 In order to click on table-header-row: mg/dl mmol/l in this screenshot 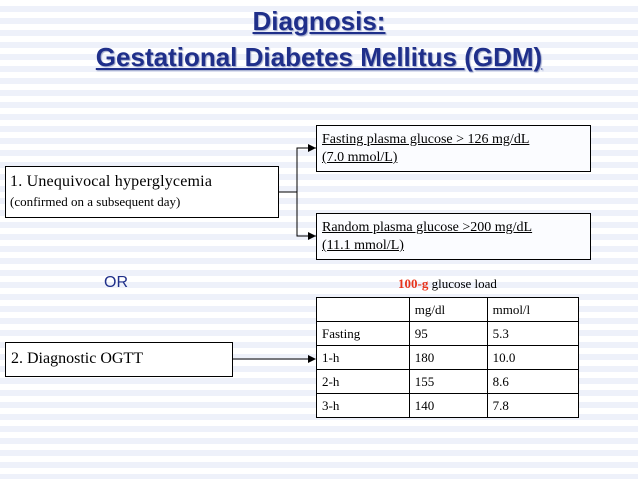, I will do `click(448, 309)`.